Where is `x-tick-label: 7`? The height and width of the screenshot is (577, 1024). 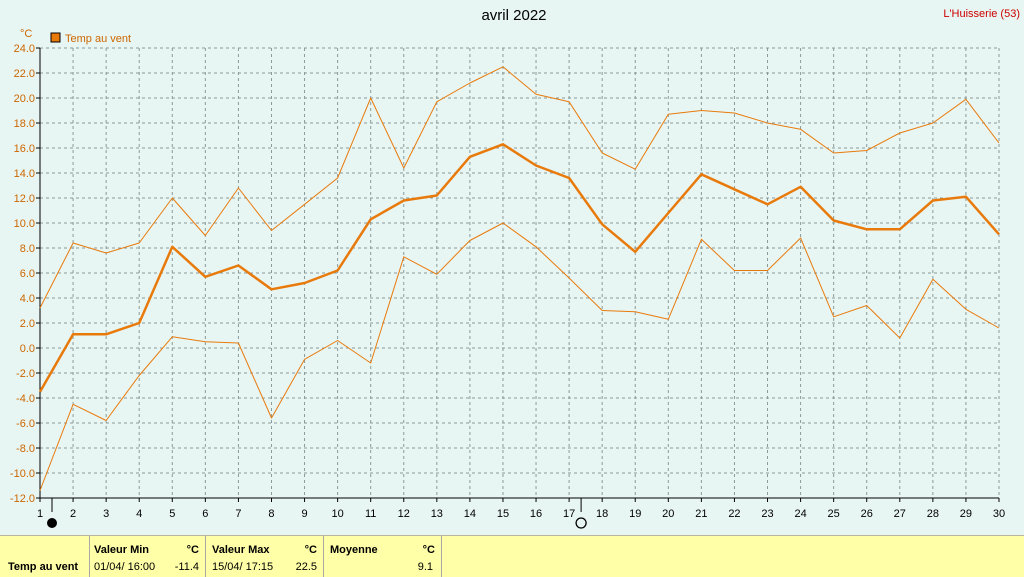 x-tick-label: 7 is located at coordinates (238, 514).